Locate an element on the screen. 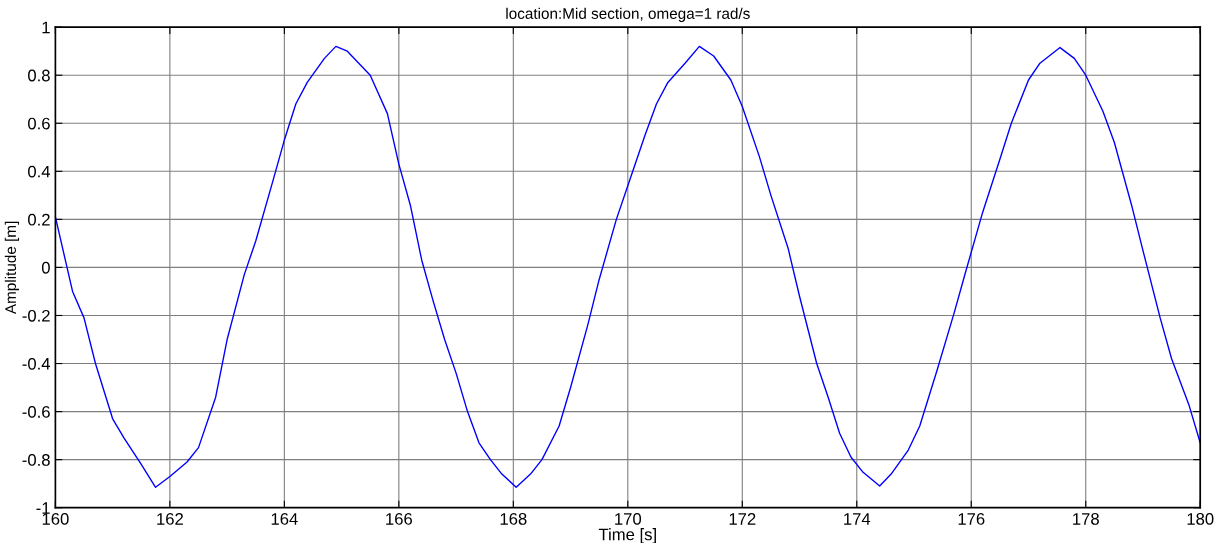  y-tick-label: 0.4 is located at coordinates (39, 171).